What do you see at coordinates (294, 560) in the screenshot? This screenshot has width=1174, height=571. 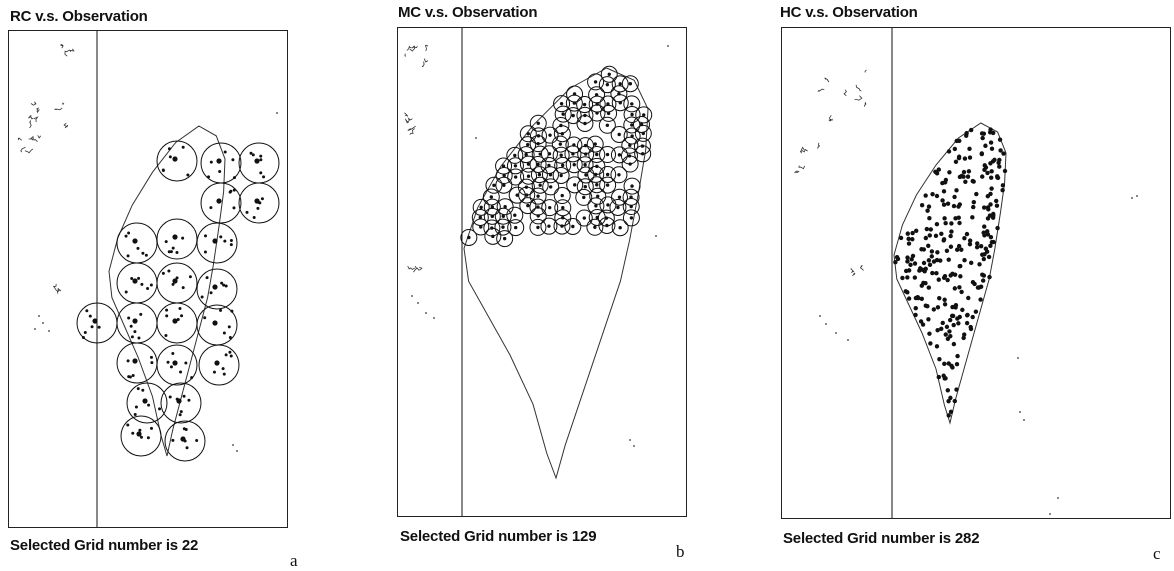 I see `panel-a-letter: a` at bounding box center [294, 560].